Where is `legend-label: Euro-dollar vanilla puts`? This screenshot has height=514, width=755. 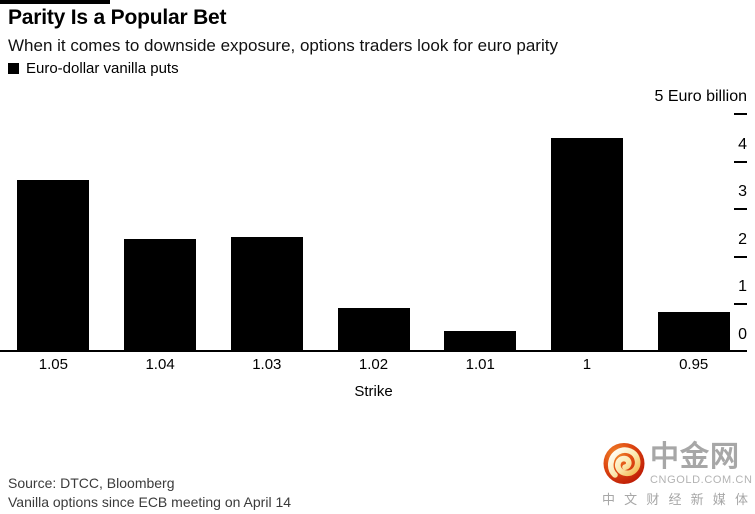
legend-label: Euro-dollar vanilla puts is located at coordinates (102, 68).